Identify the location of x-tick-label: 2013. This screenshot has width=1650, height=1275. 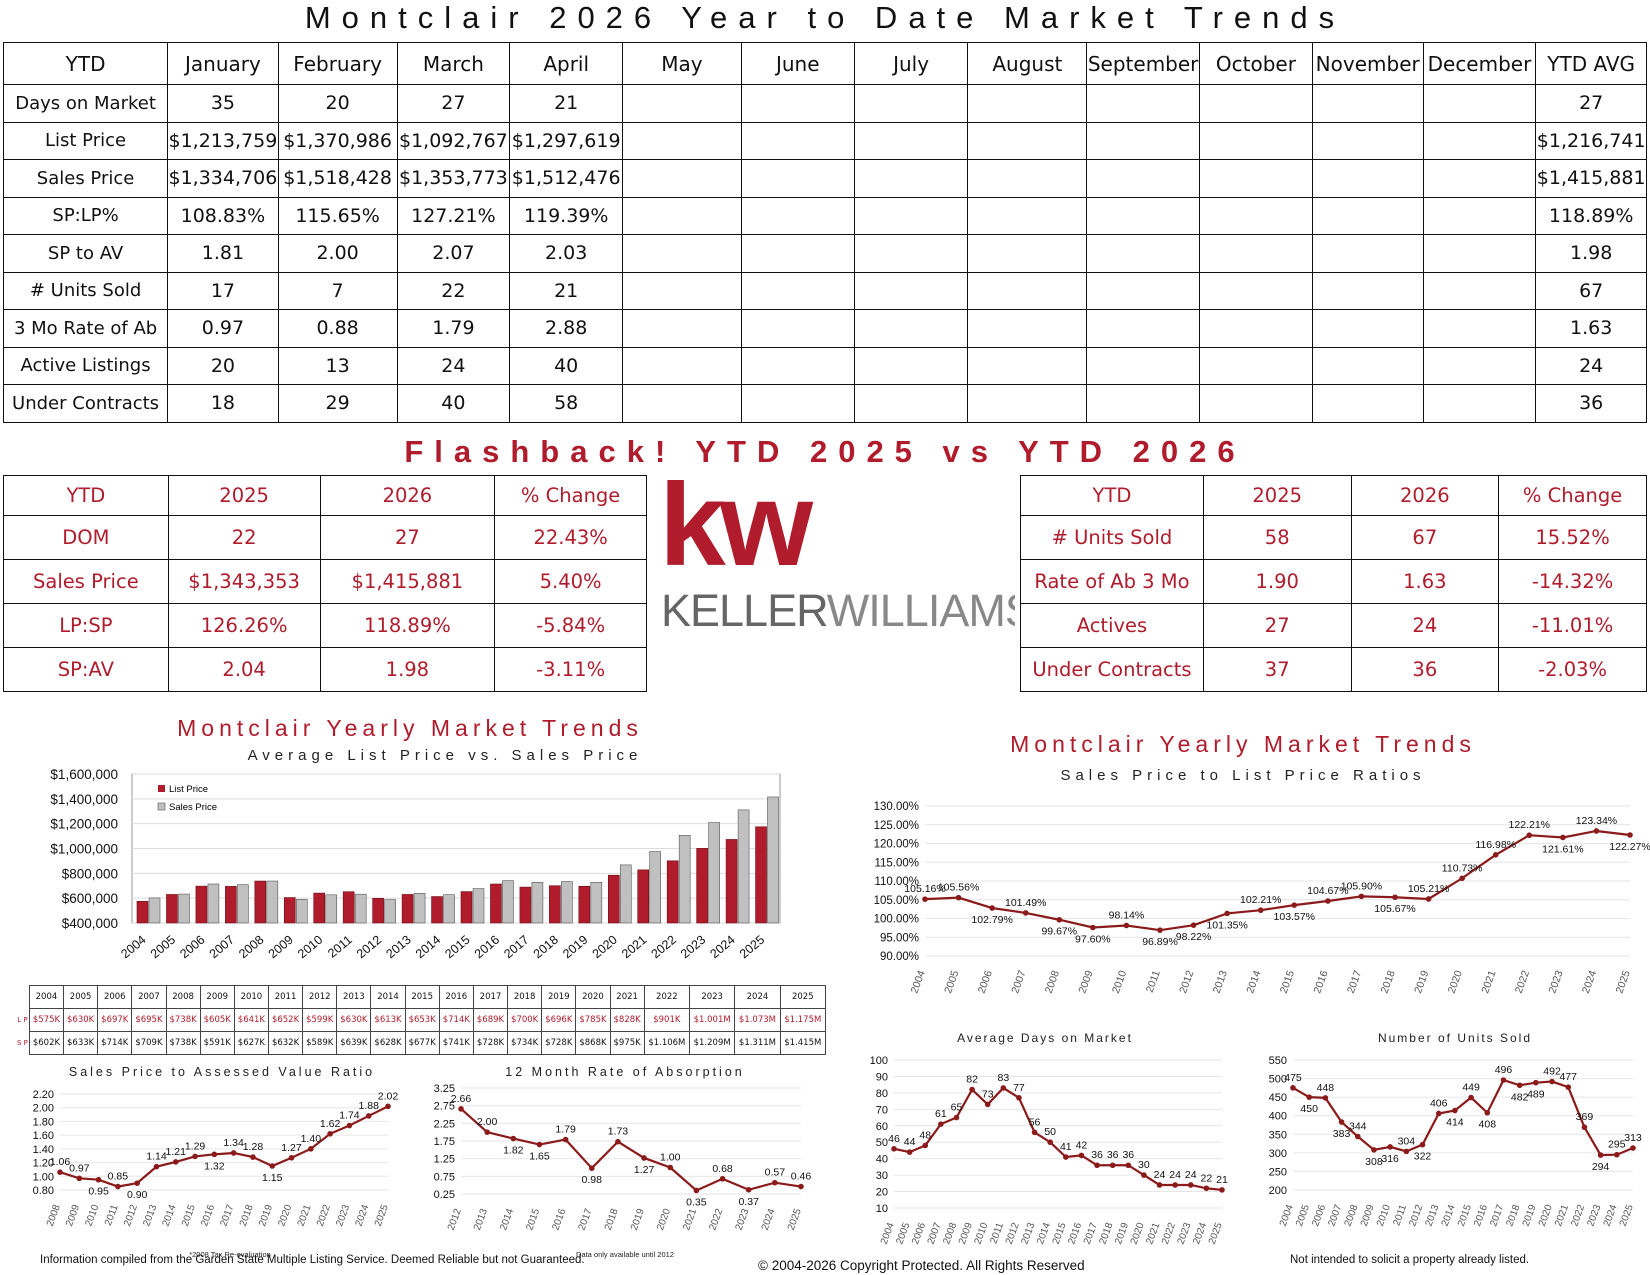
(481, 1219).